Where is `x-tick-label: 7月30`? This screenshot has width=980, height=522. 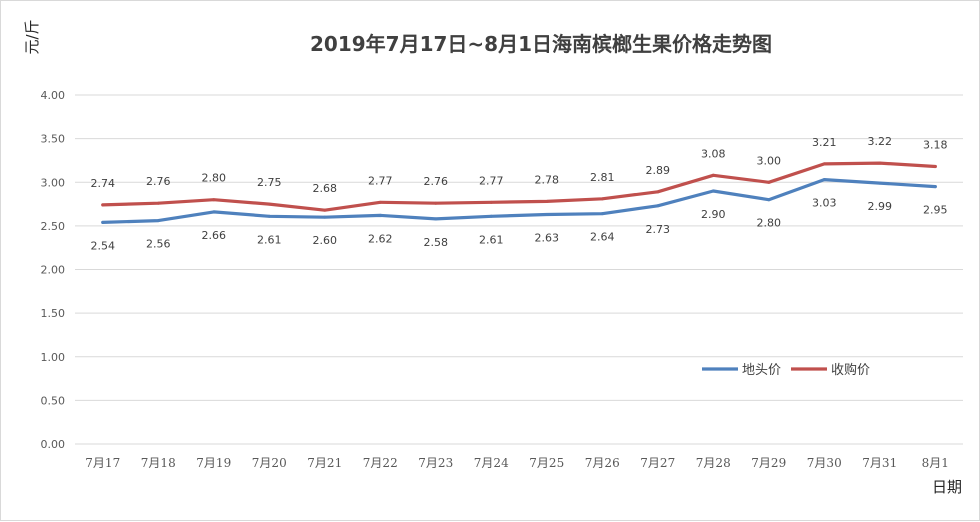 x-tick-label: 7月30 is located at coordinates (824, 463).